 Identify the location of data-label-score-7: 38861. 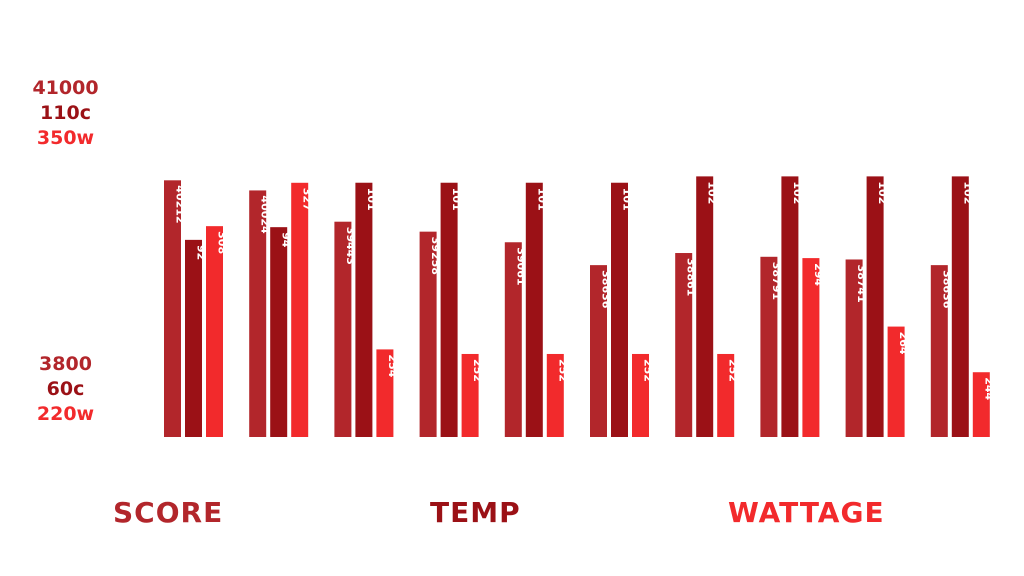
(691, 277).